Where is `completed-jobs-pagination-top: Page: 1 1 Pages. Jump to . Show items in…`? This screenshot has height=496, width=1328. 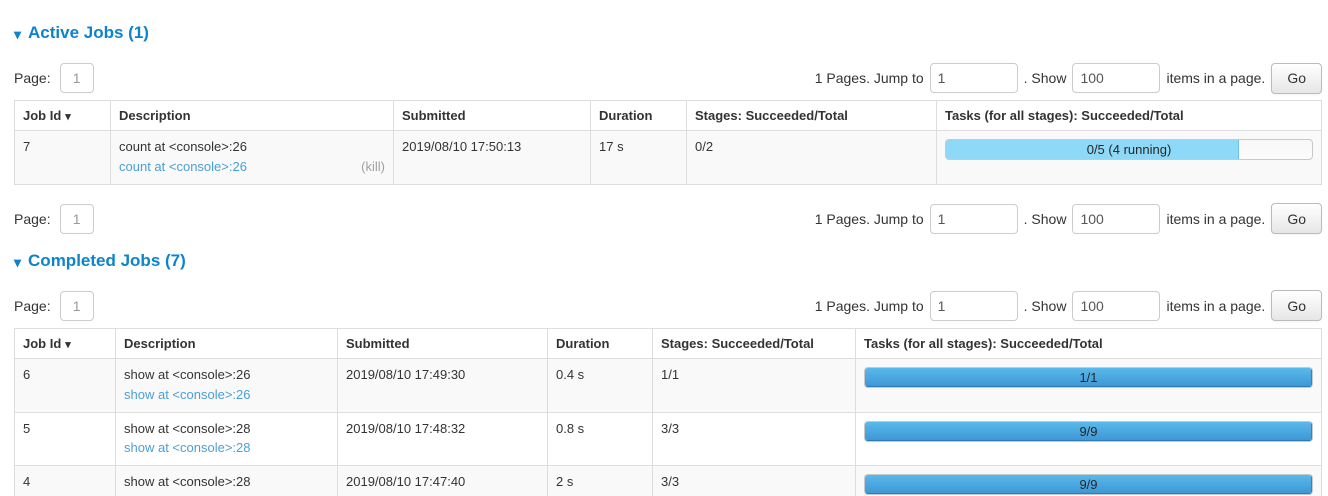 completed-jobs-pagination-top: Page: 1 1 Pages. Jump to . Show items in… is located at coordinates (668, 306).